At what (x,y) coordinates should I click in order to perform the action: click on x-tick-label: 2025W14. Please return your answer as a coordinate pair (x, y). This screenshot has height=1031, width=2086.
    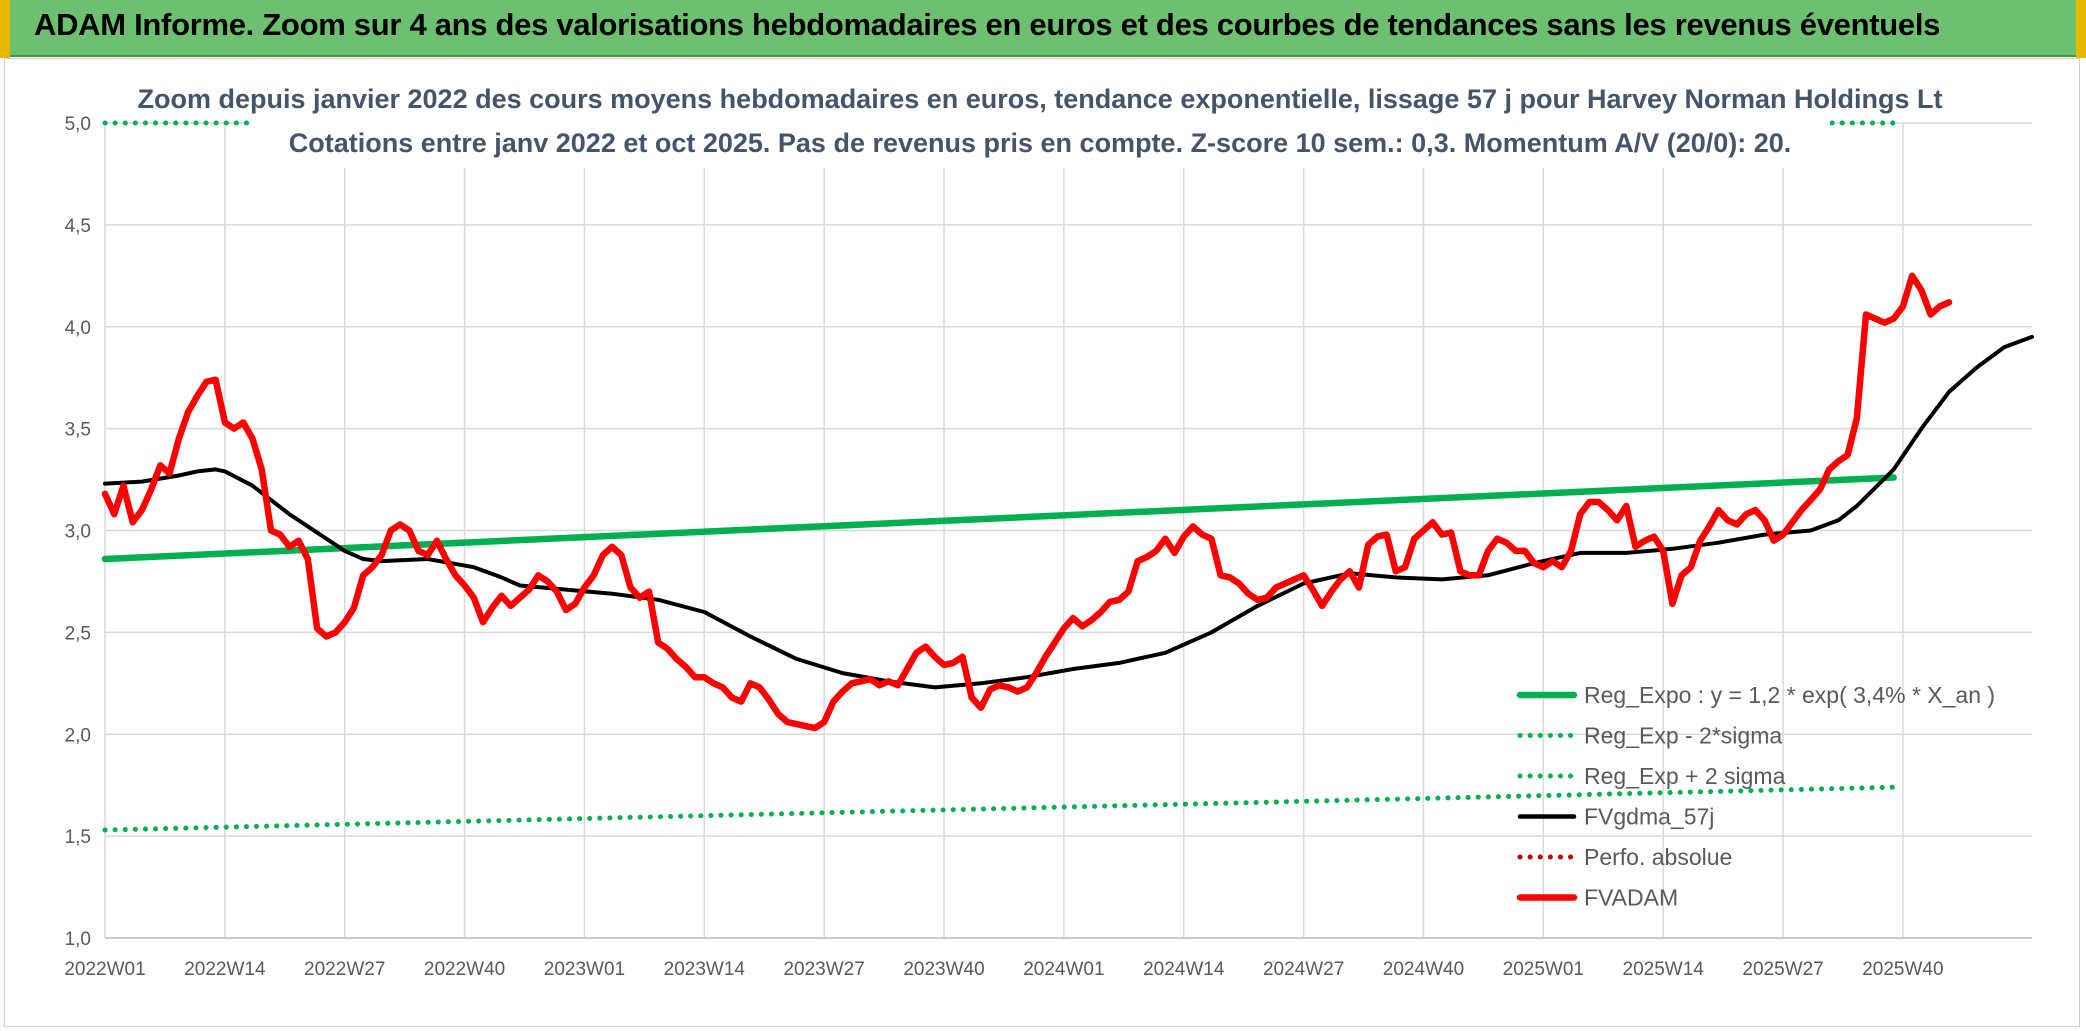
    Looking at the image, I should click on (1664, 969).